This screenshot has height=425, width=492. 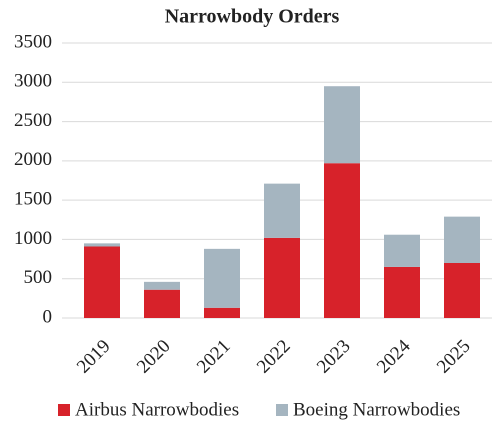 What do you see at coordinates (274, 357) in the screenshot?
I see `x-tick-label: 2022` at bounding box center [274, 357].